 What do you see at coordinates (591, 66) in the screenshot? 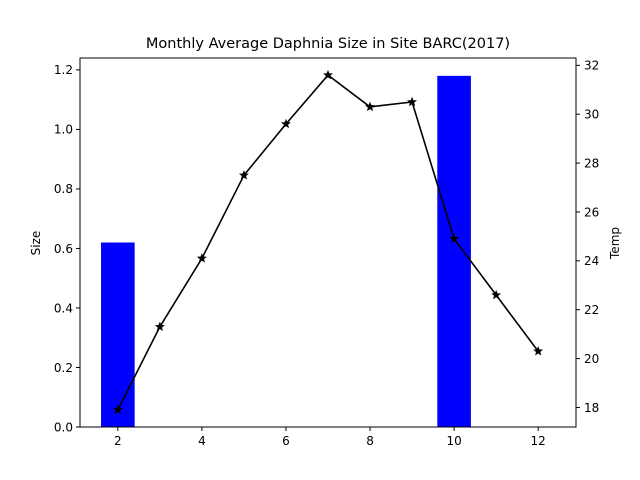
I see `y-right-tick-label: 32` at bounding box center [591, 66].